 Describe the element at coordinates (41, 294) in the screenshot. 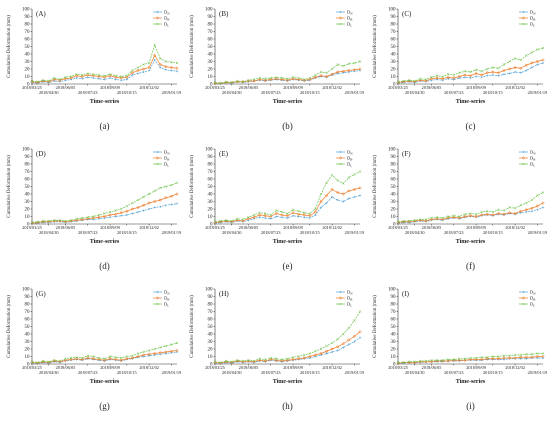

I see `panel-label: (G)` at that location.